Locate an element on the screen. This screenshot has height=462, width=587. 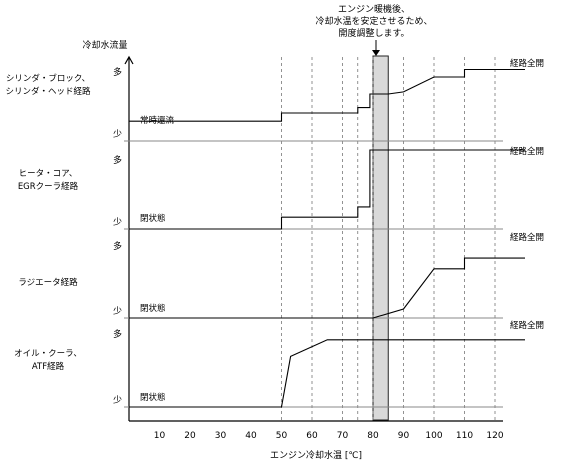
note-arrow-head is located at coordinates (376, 53).